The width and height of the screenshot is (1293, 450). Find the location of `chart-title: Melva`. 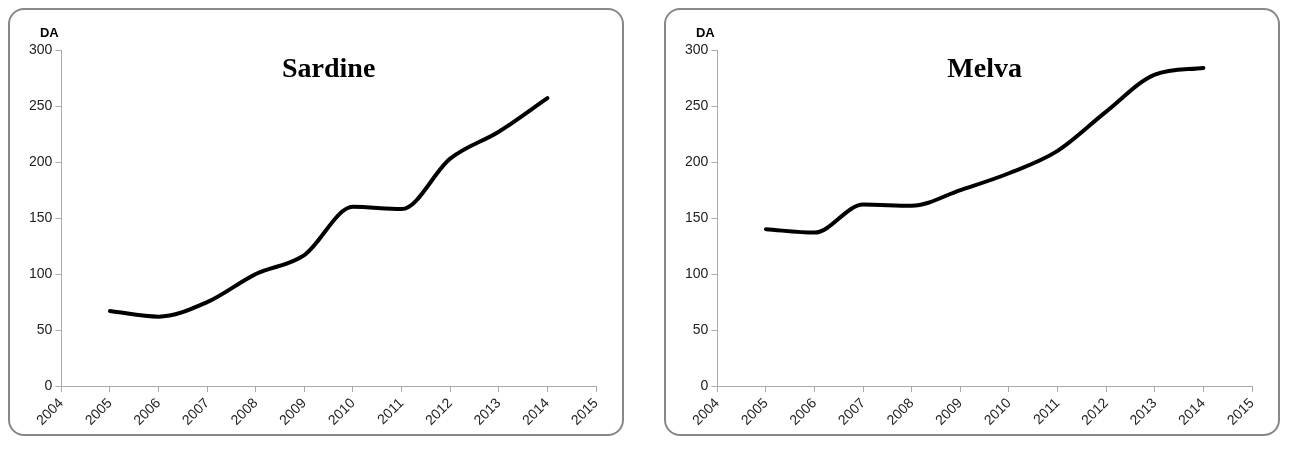

chart-title: Melva is located at coordinates (984, 68).